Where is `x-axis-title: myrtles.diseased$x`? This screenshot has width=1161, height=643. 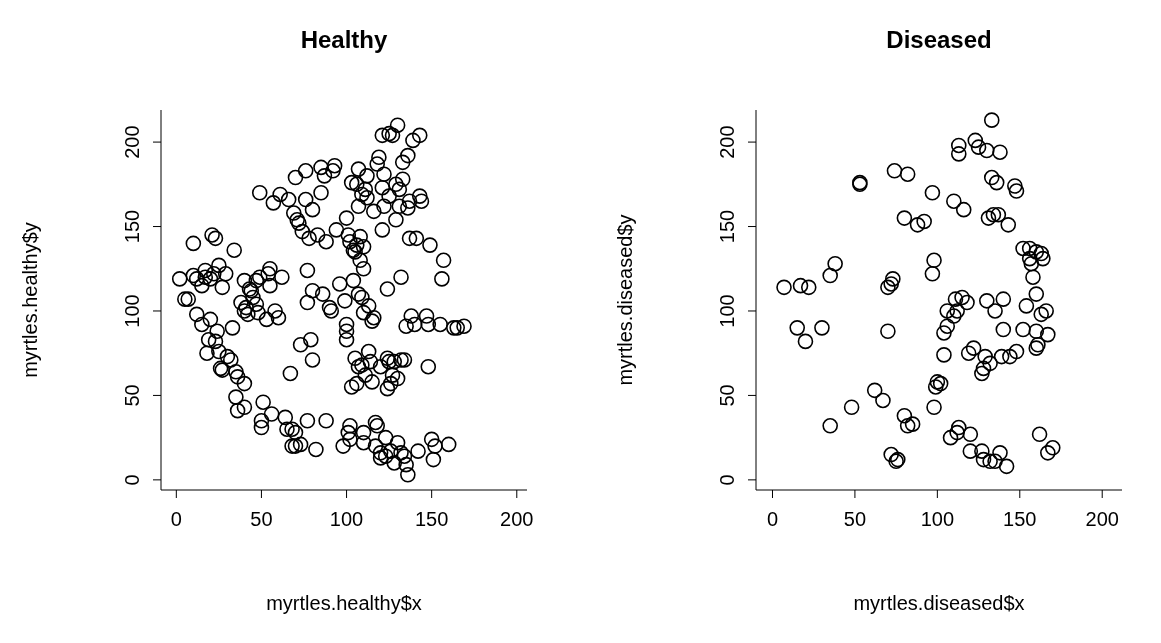 x-axis-title: myrtles.diseased$x is located at coordinates (939, 603).